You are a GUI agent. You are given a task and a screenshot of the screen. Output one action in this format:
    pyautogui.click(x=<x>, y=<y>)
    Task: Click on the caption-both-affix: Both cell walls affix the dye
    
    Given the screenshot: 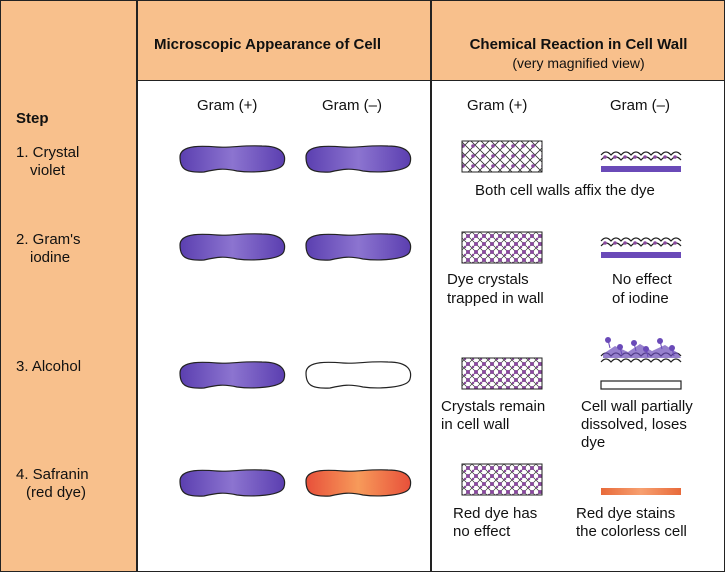 What is the action you would take?
    pyautogui.click(x=565, y=190)
    